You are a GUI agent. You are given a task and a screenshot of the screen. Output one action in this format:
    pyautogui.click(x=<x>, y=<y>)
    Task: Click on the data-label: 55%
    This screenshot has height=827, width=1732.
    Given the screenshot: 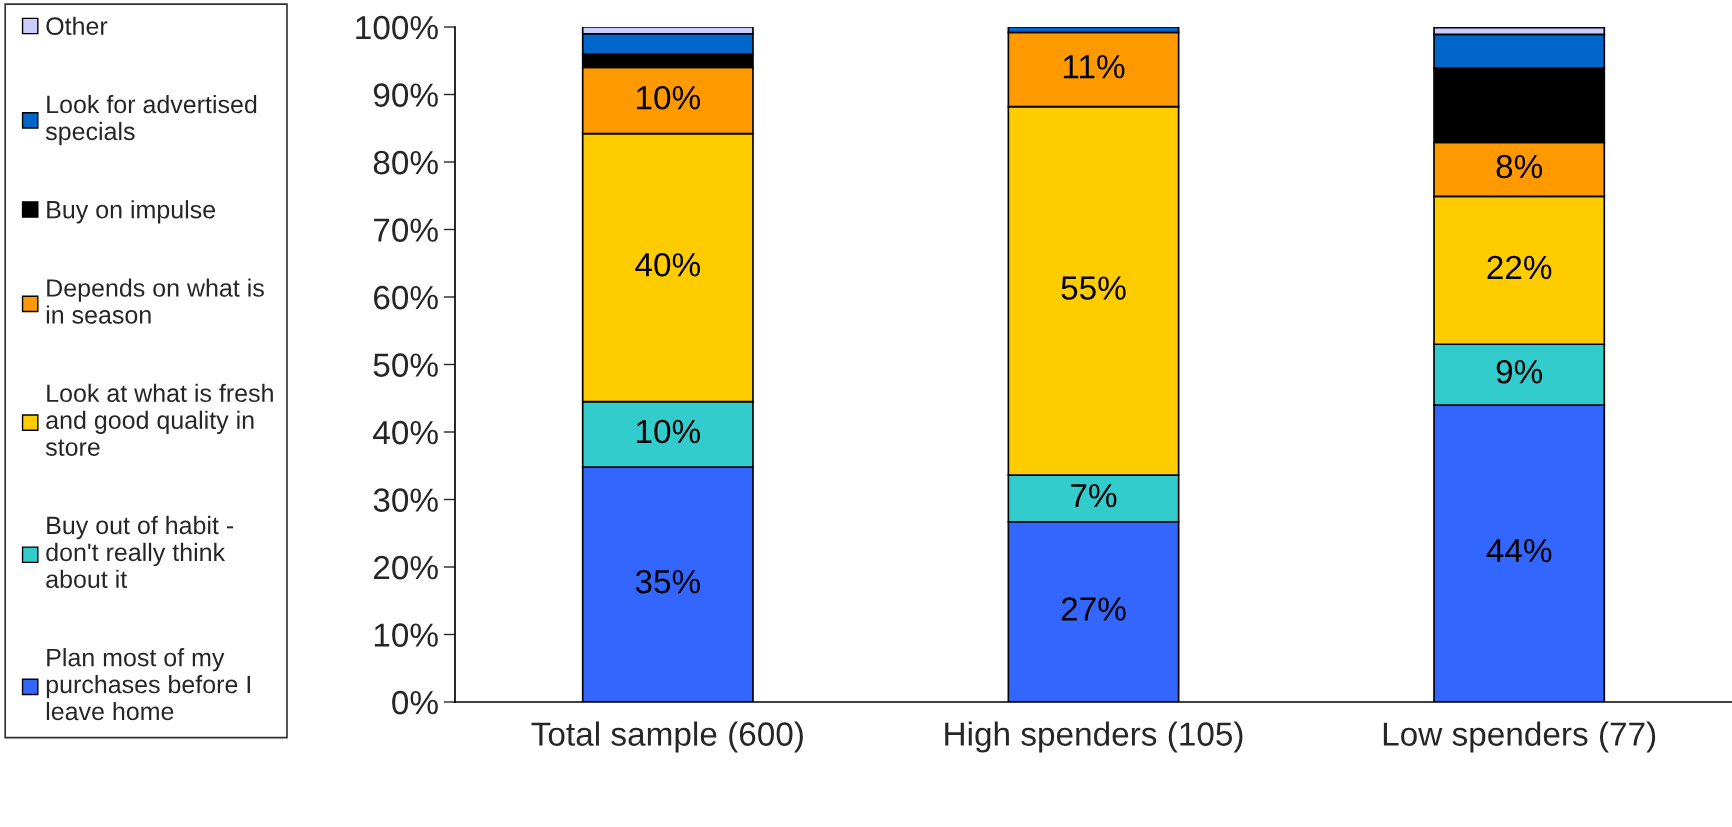 What is the action you would take?
    pyautogui.click(x=1093, y=288)
    